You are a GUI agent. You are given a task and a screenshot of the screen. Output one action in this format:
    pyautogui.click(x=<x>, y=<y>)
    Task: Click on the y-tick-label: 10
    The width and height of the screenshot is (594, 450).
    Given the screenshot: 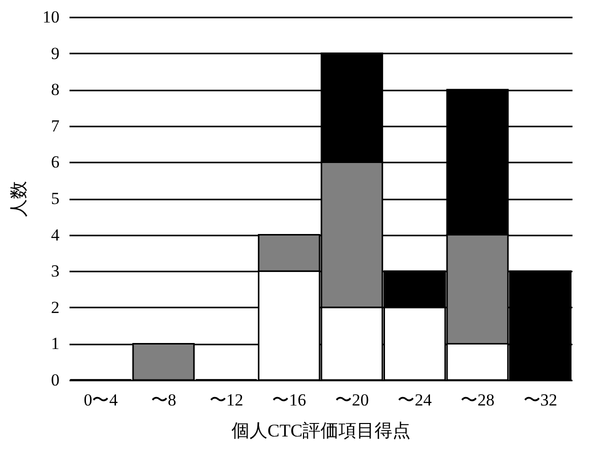 What is the action you would take?
    pyautogui.click(x=51, y=17)
    